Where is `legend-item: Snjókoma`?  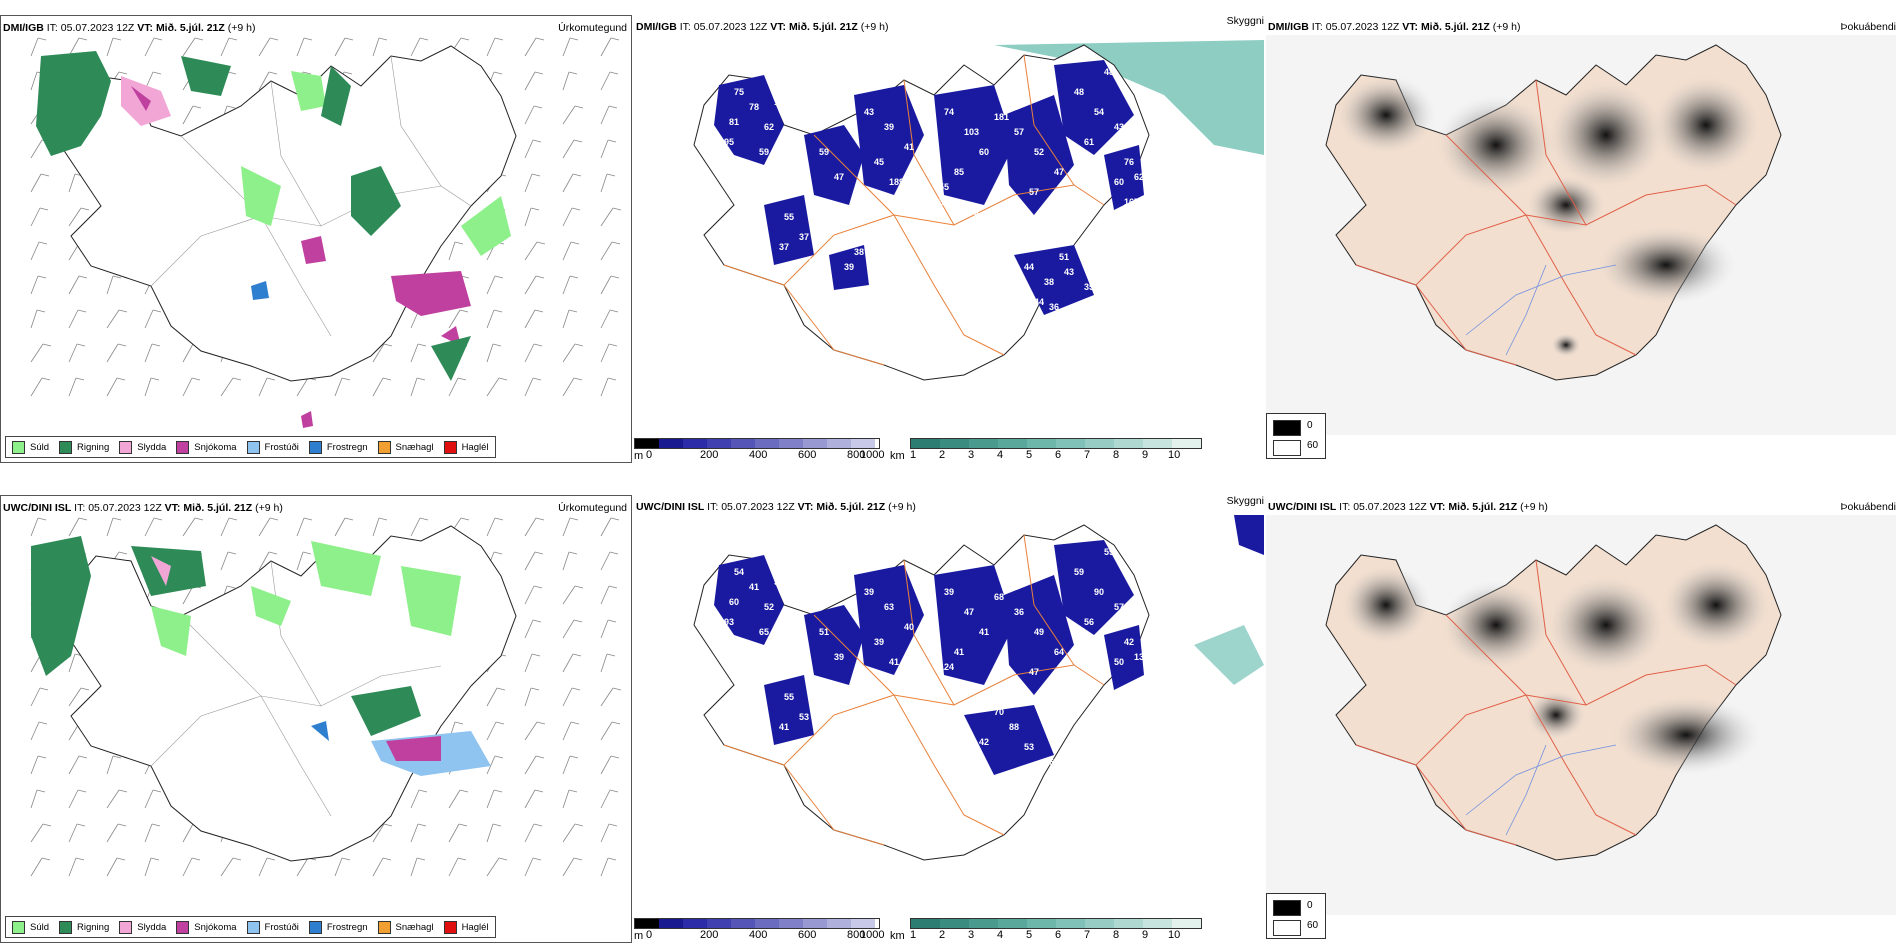 legend-item: Snjókoma is located at coordinates (206, 927).